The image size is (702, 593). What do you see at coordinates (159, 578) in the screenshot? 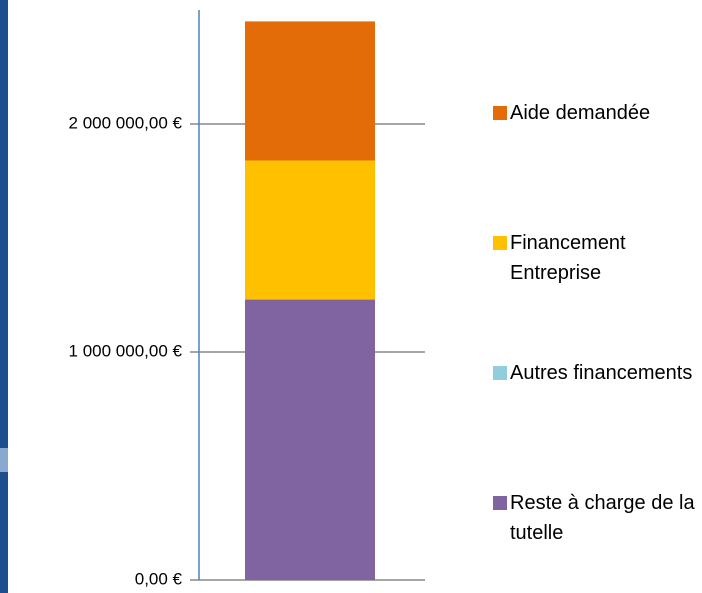
I see `y-tick-label: 0,00 €` at bounding box center [159, 578].